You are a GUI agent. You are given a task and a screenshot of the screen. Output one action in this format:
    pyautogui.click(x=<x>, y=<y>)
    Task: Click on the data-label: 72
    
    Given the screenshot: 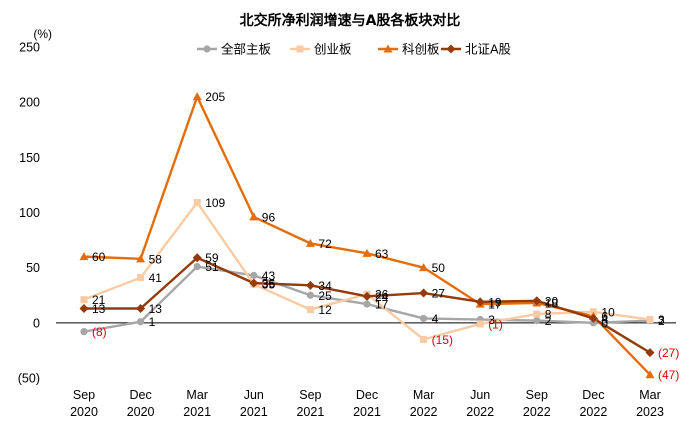 What is the action you would take?
    pyautogui.click(x=325, y=244)
    